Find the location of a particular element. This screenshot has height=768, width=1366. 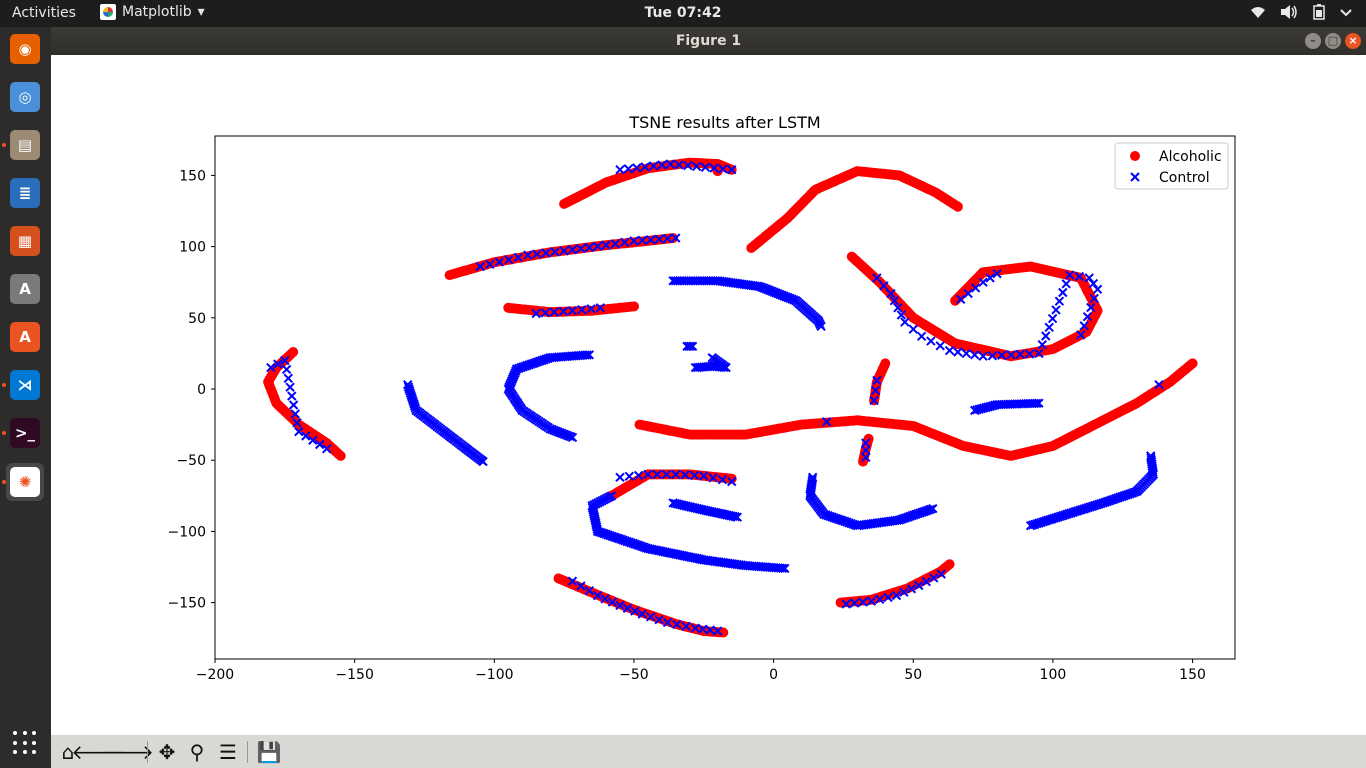

dock-item-writer: ≣ is located at coordinates (25, 193).